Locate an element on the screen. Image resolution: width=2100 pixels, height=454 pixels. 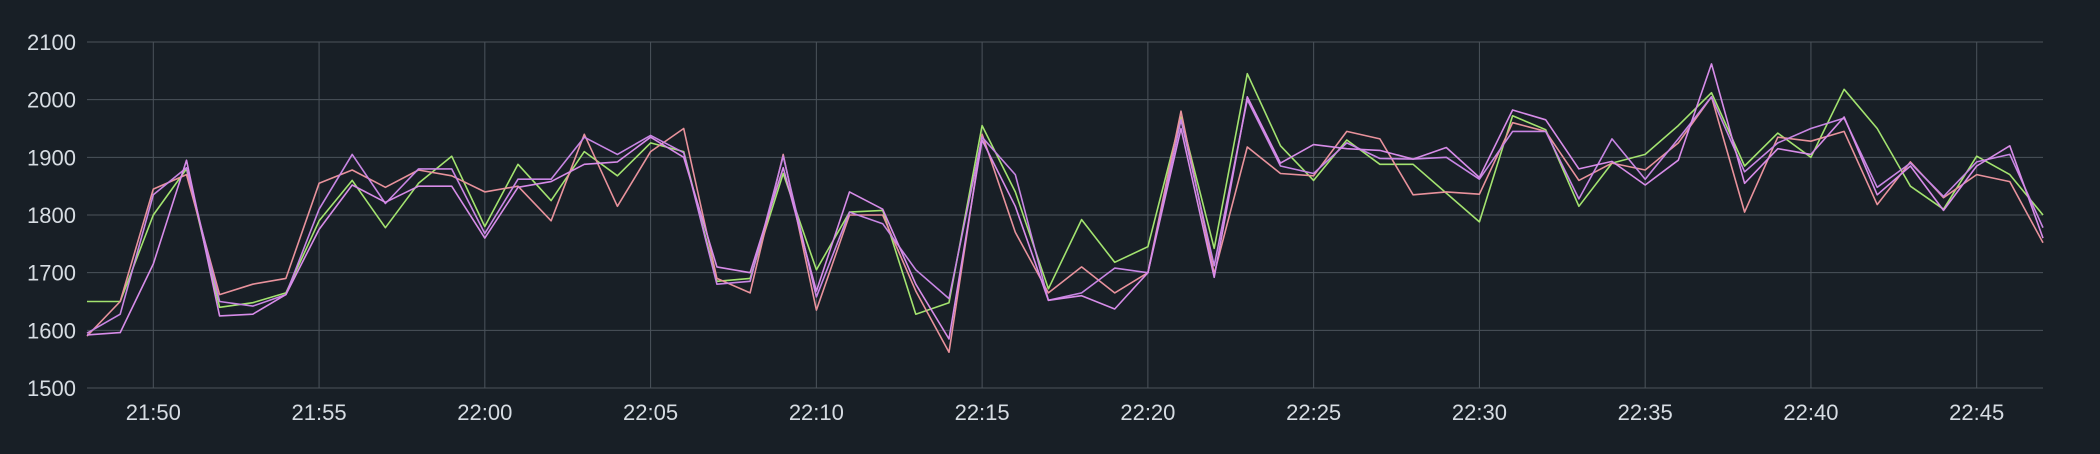
x-tick-label: 22:05 is located at coordinates (650, 412).